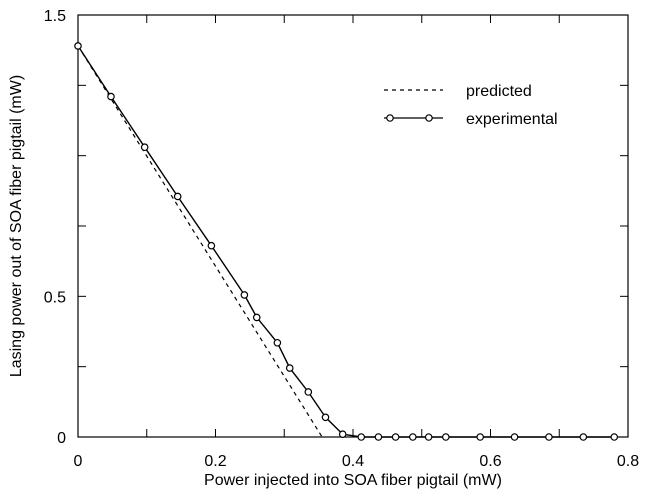 The image size is (645, 496). I want to click on legend-label-predicted: predicted, so click(499, 91).